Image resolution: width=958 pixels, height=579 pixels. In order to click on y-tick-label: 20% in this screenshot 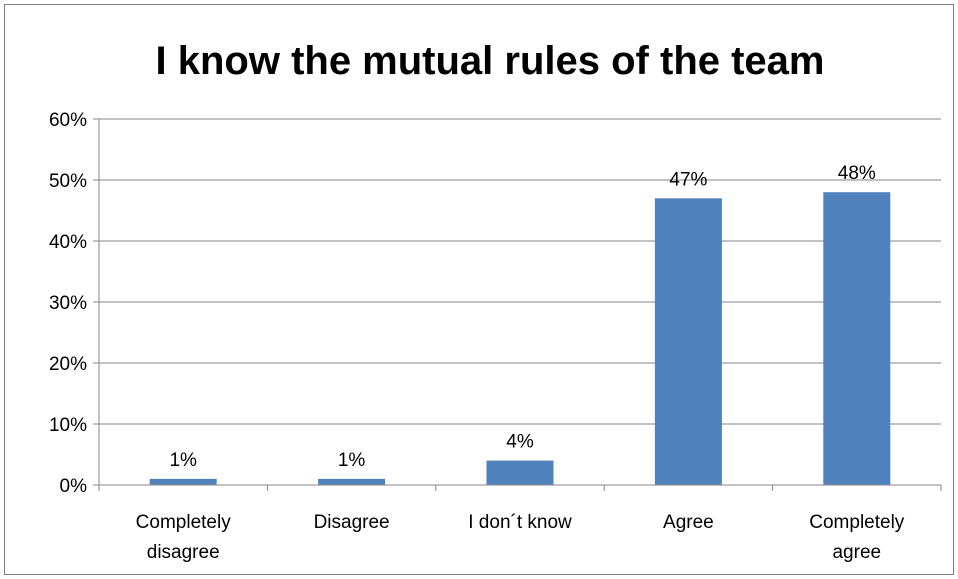, I will do `click(68, 364)`.